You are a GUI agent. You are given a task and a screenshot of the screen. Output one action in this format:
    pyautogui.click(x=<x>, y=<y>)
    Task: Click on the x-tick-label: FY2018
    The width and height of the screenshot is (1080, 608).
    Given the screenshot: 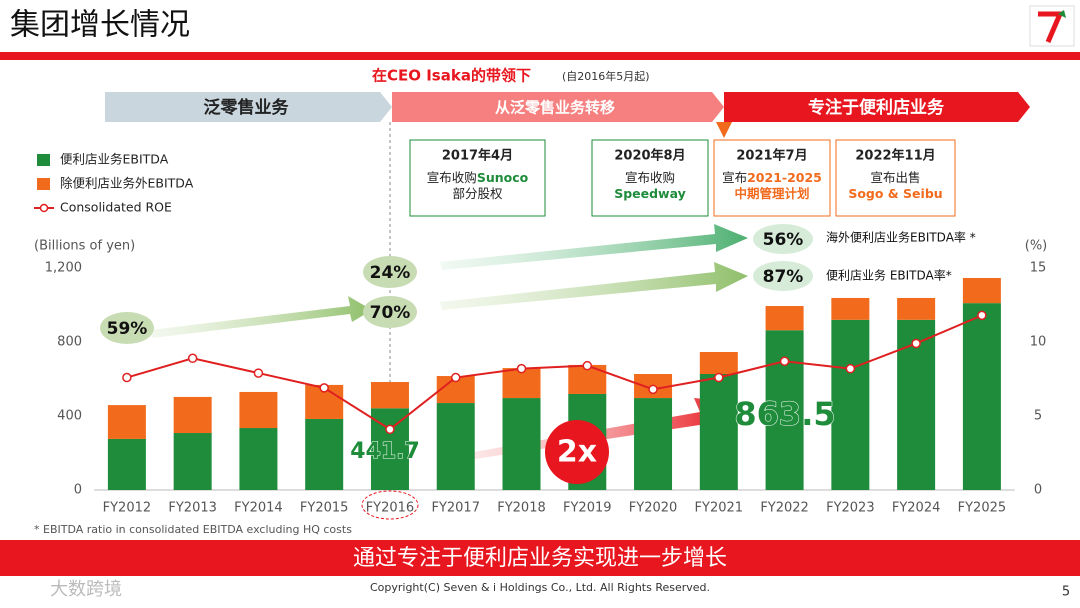 What is the action you would take?
    pyautogui.click(x=521, y=508)
    